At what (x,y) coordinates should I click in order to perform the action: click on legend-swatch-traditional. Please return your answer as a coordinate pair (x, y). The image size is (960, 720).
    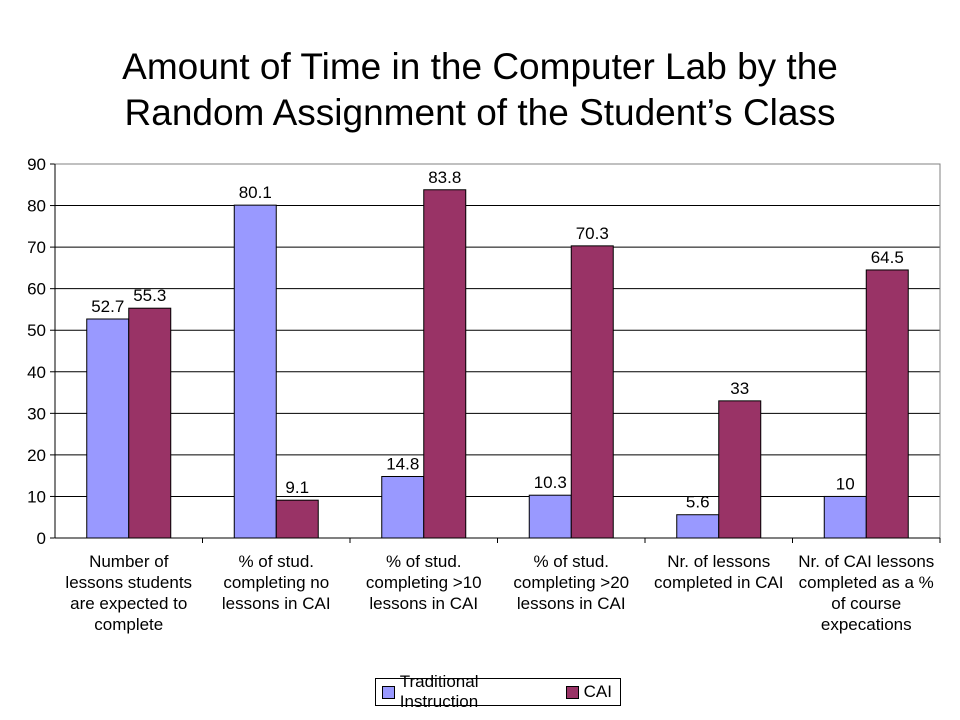
    Looking at the image, I should click on (388, 692).